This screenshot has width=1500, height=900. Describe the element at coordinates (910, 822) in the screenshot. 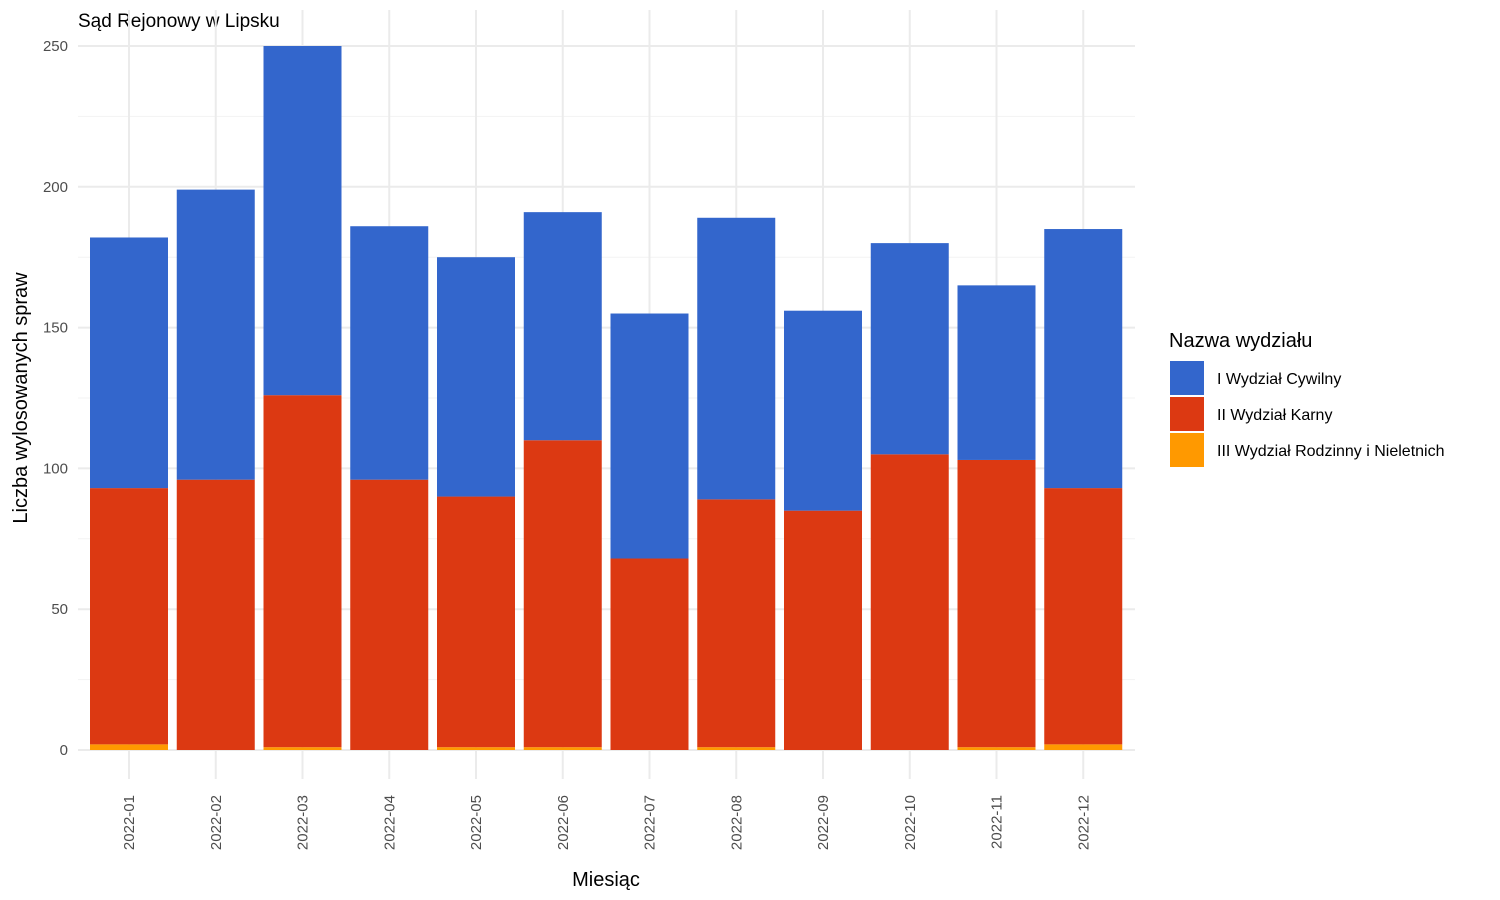

I see `x-tick-label: 2022-10` at that location.